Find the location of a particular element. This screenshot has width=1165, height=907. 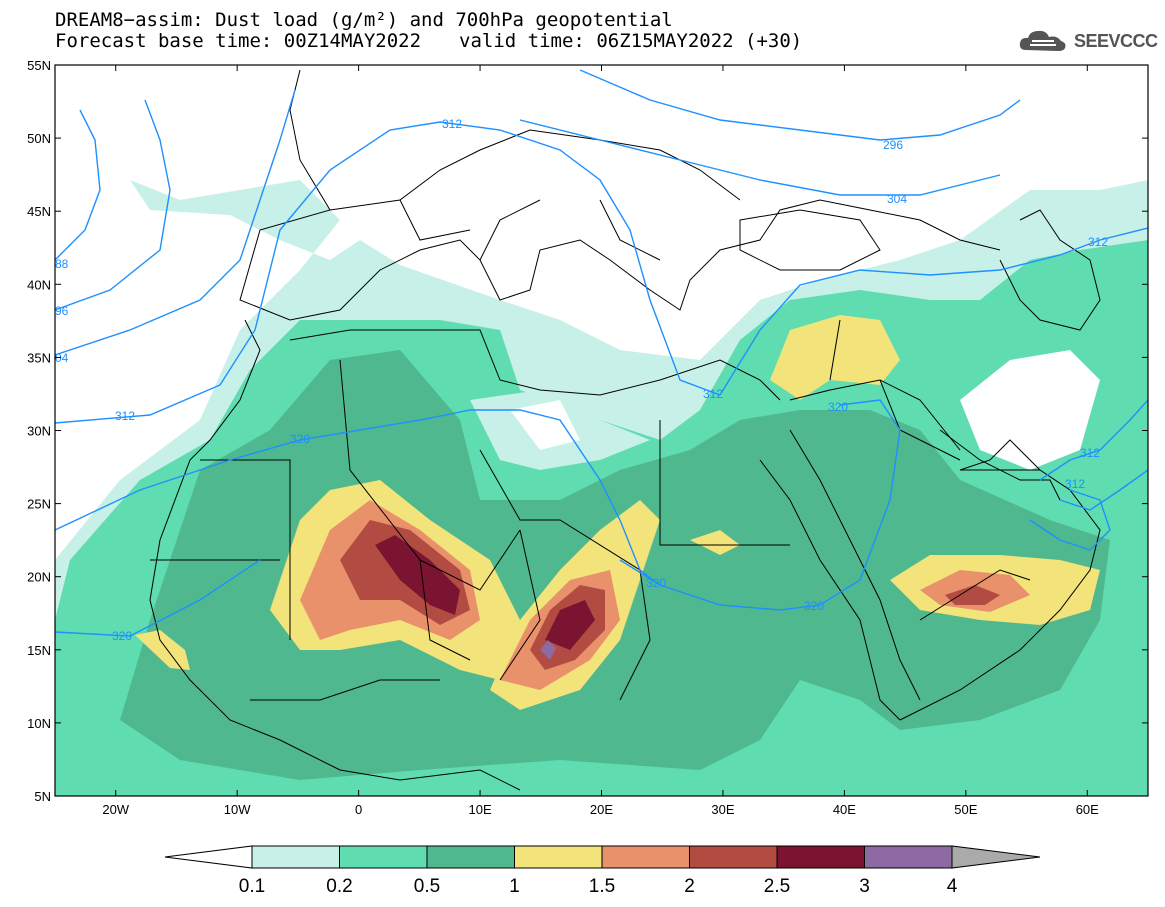

dust-layer-1-syria is located at coordinates (835, 357).